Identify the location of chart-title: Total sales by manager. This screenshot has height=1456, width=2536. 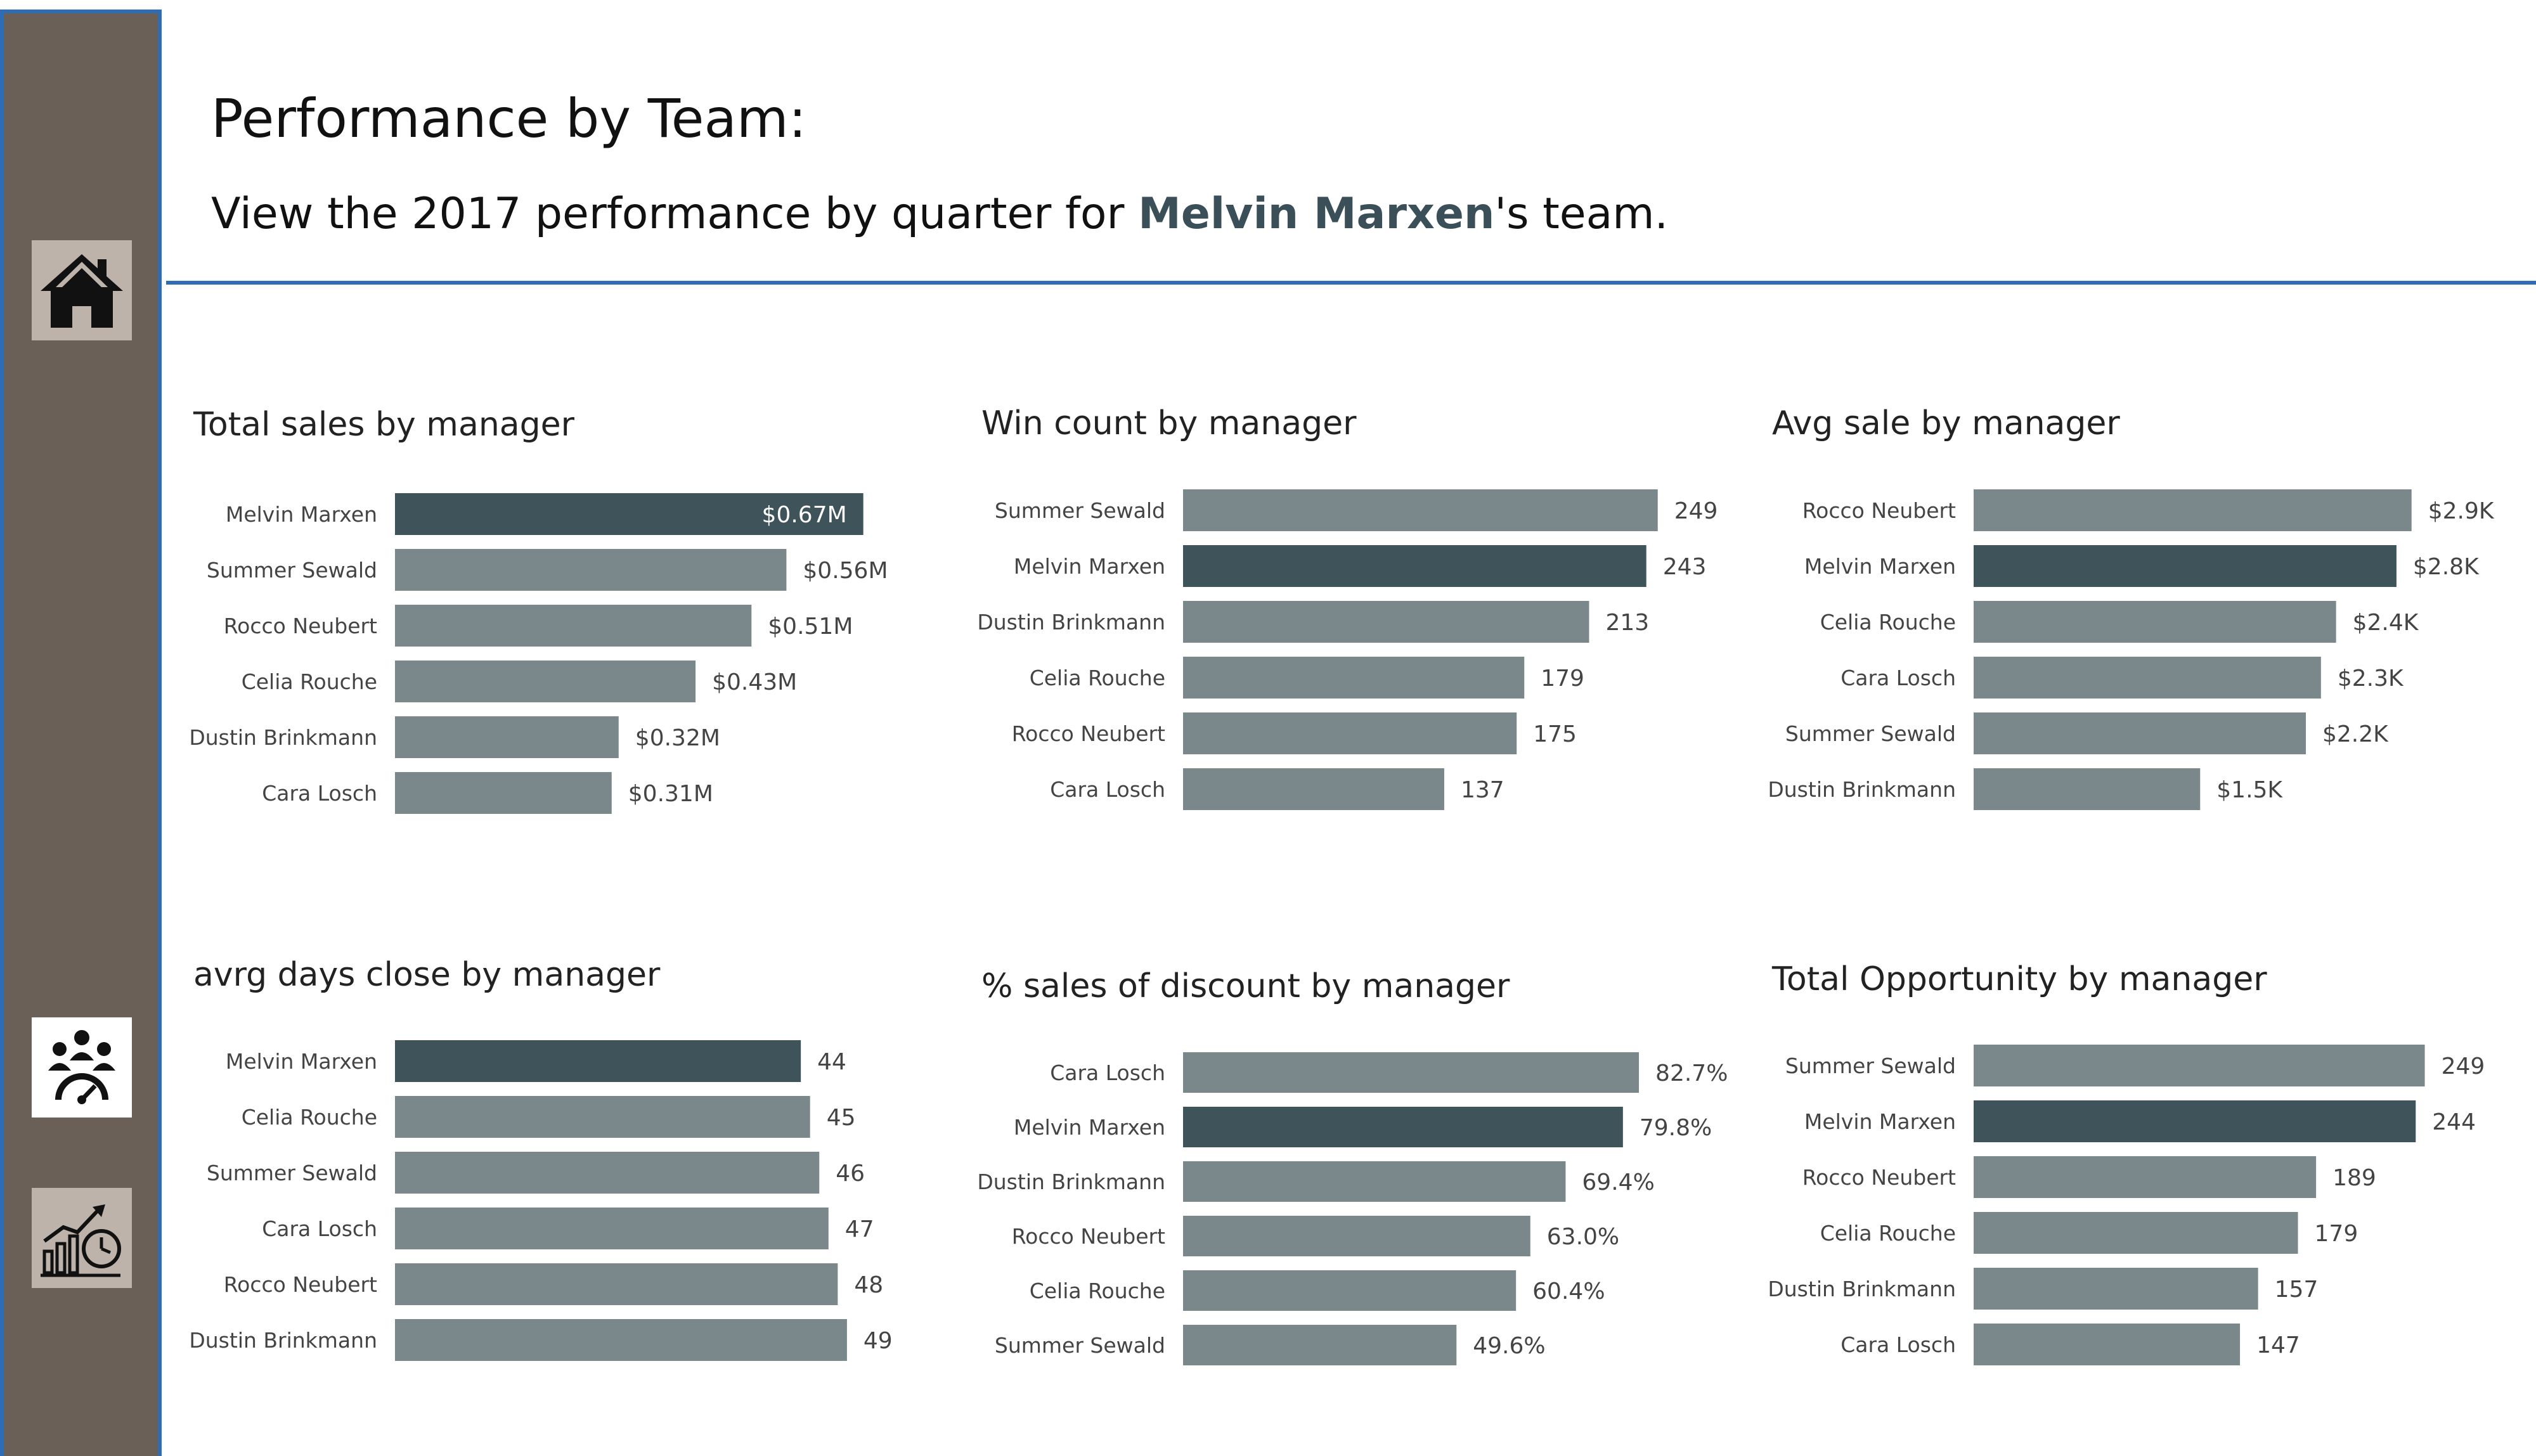
(384, 425).